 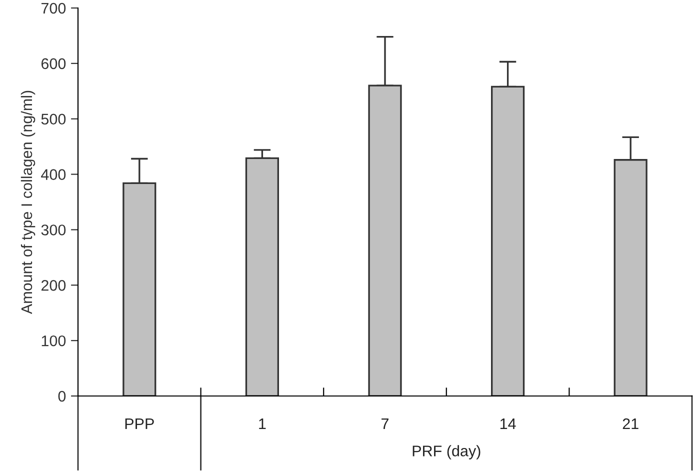 What do you see at coordinates (446, 452) in the screenshot?
I see `x-axis-title: PRF (day)` at bounding box center [446, 452].